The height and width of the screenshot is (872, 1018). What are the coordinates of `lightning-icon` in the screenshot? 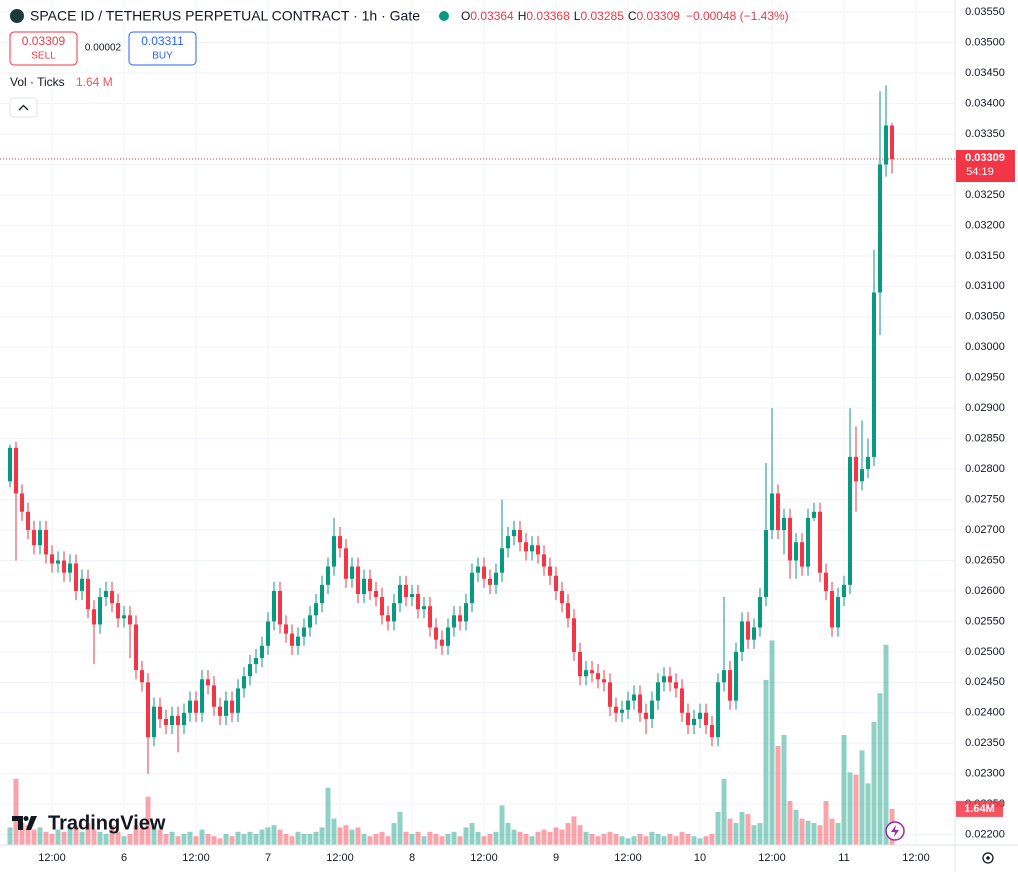 It's located at (895, 831).